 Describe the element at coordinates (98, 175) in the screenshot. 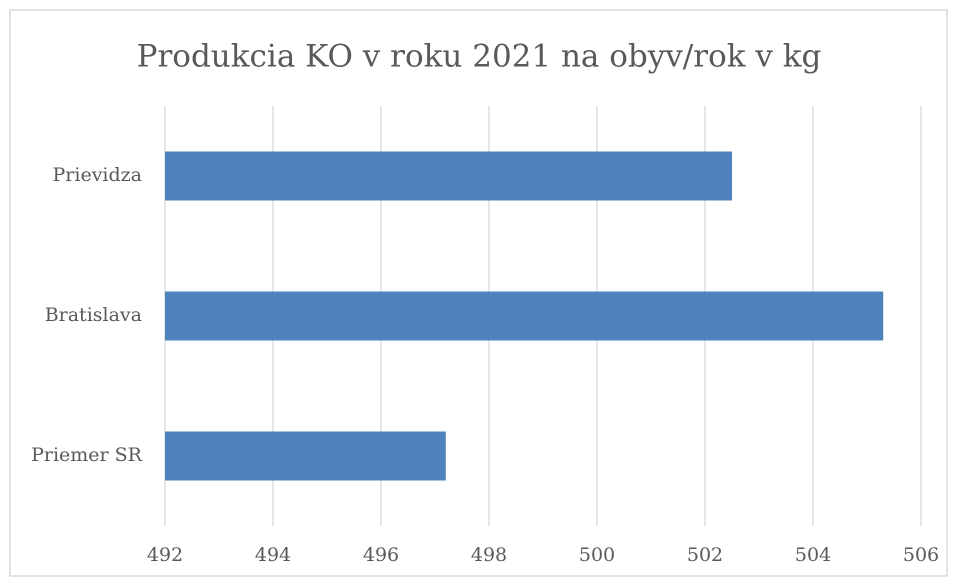

I see `y-tick-label: Prievidza` at that location.